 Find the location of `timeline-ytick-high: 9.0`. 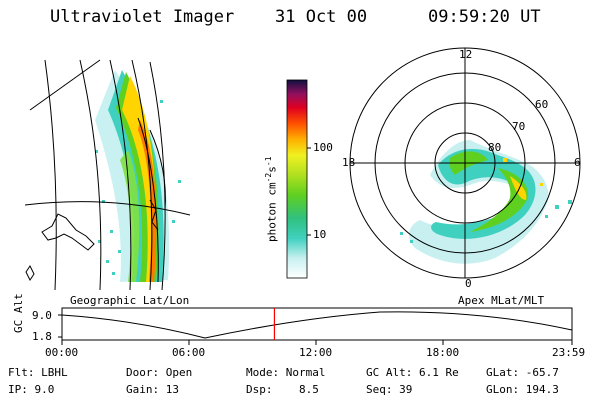

timeline-ytick-high: 9.0 is located at coordinates (42, 315).